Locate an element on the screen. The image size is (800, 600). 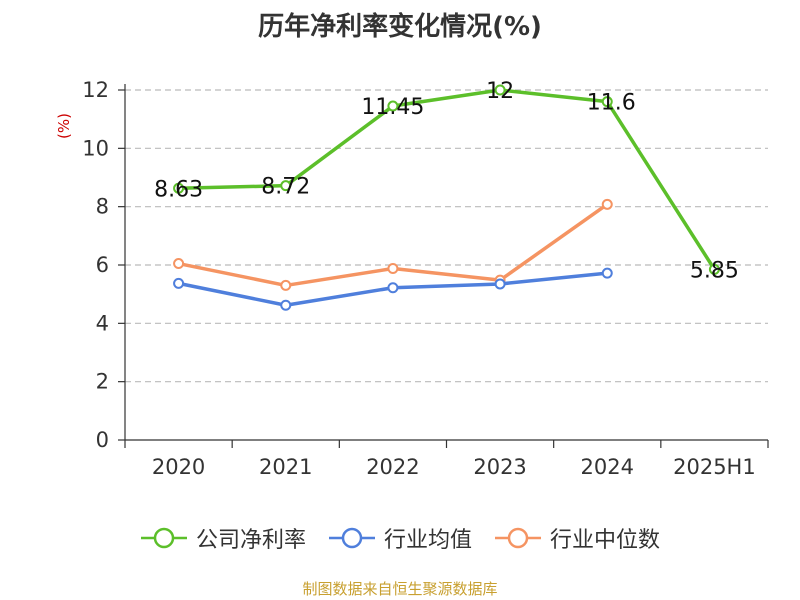
legend-item: 公司净利率 is located at coordinates (223, 538).